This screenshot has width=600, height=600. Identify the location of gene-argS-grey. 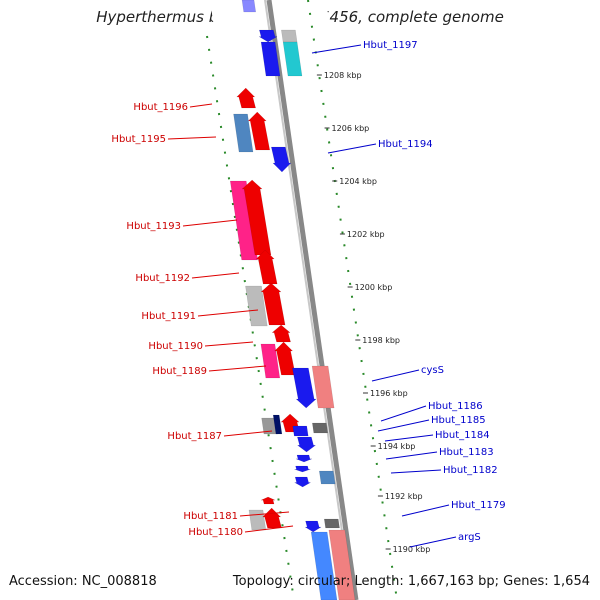
(331, 523).